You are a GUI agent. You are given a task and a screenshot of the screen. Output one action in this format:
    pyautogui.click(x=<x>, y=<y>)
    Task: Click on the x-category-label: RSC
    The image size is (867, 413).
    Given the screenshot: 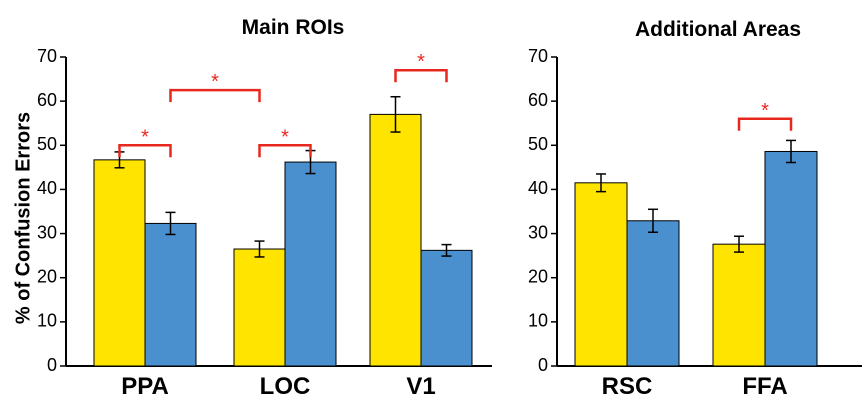 What is the action you would take?
    pyautogui.click(x=627, y=386)
    